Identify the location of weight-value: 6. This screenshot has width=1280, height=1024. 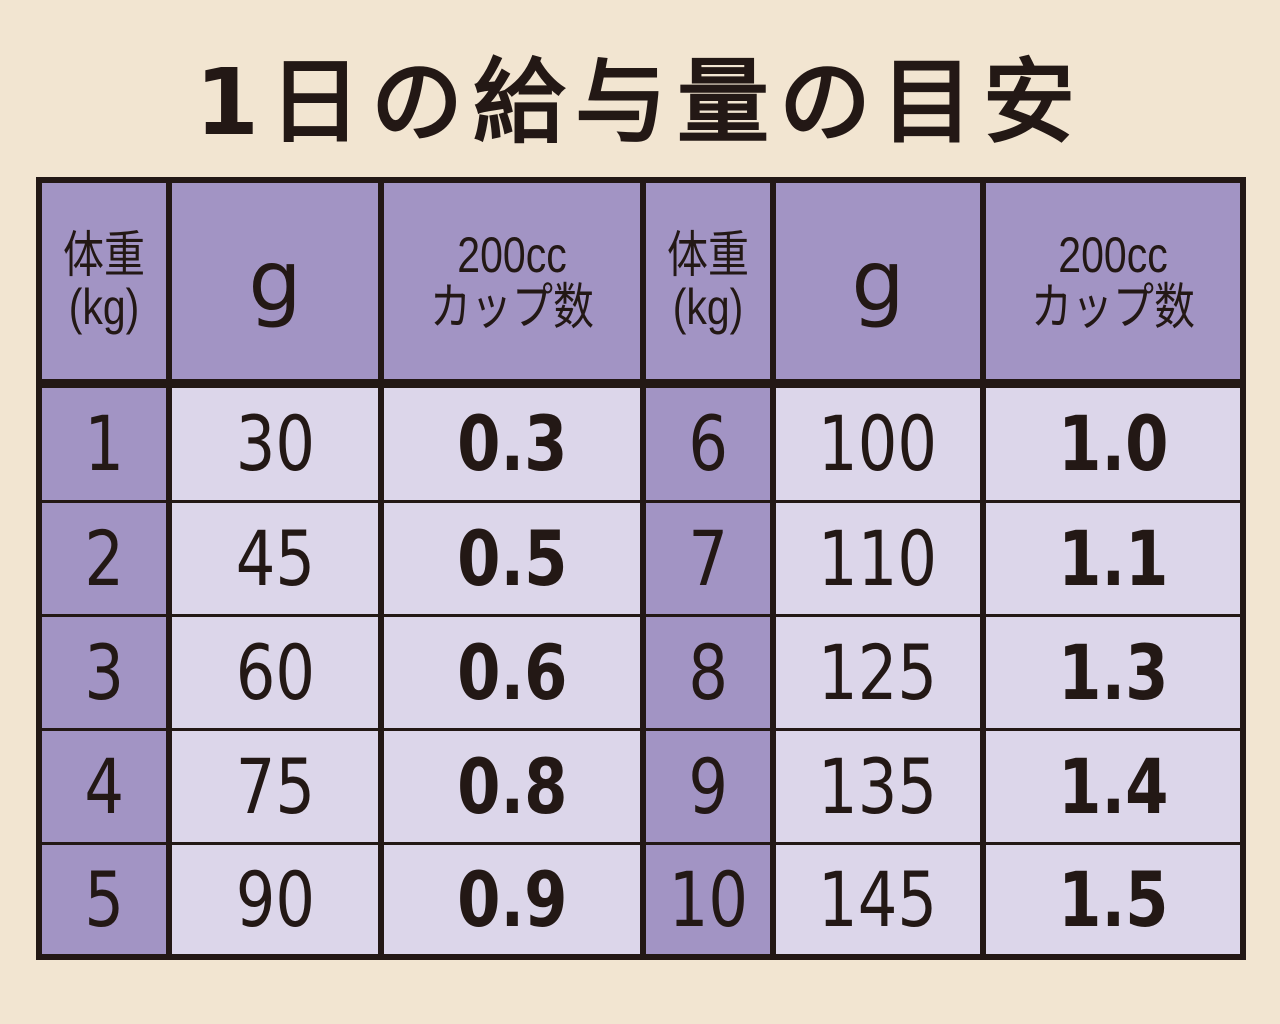
(708, 444).